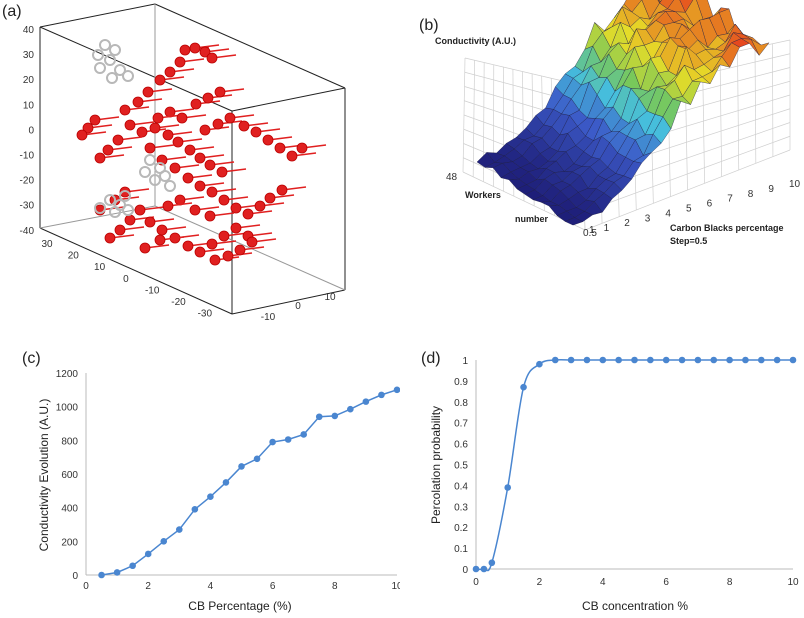 The image size is (804, 618). What do you see at coordinates (298, 306) in the screenshot?
I see `y-tick-label: 0` at bounding box center [298, 306].